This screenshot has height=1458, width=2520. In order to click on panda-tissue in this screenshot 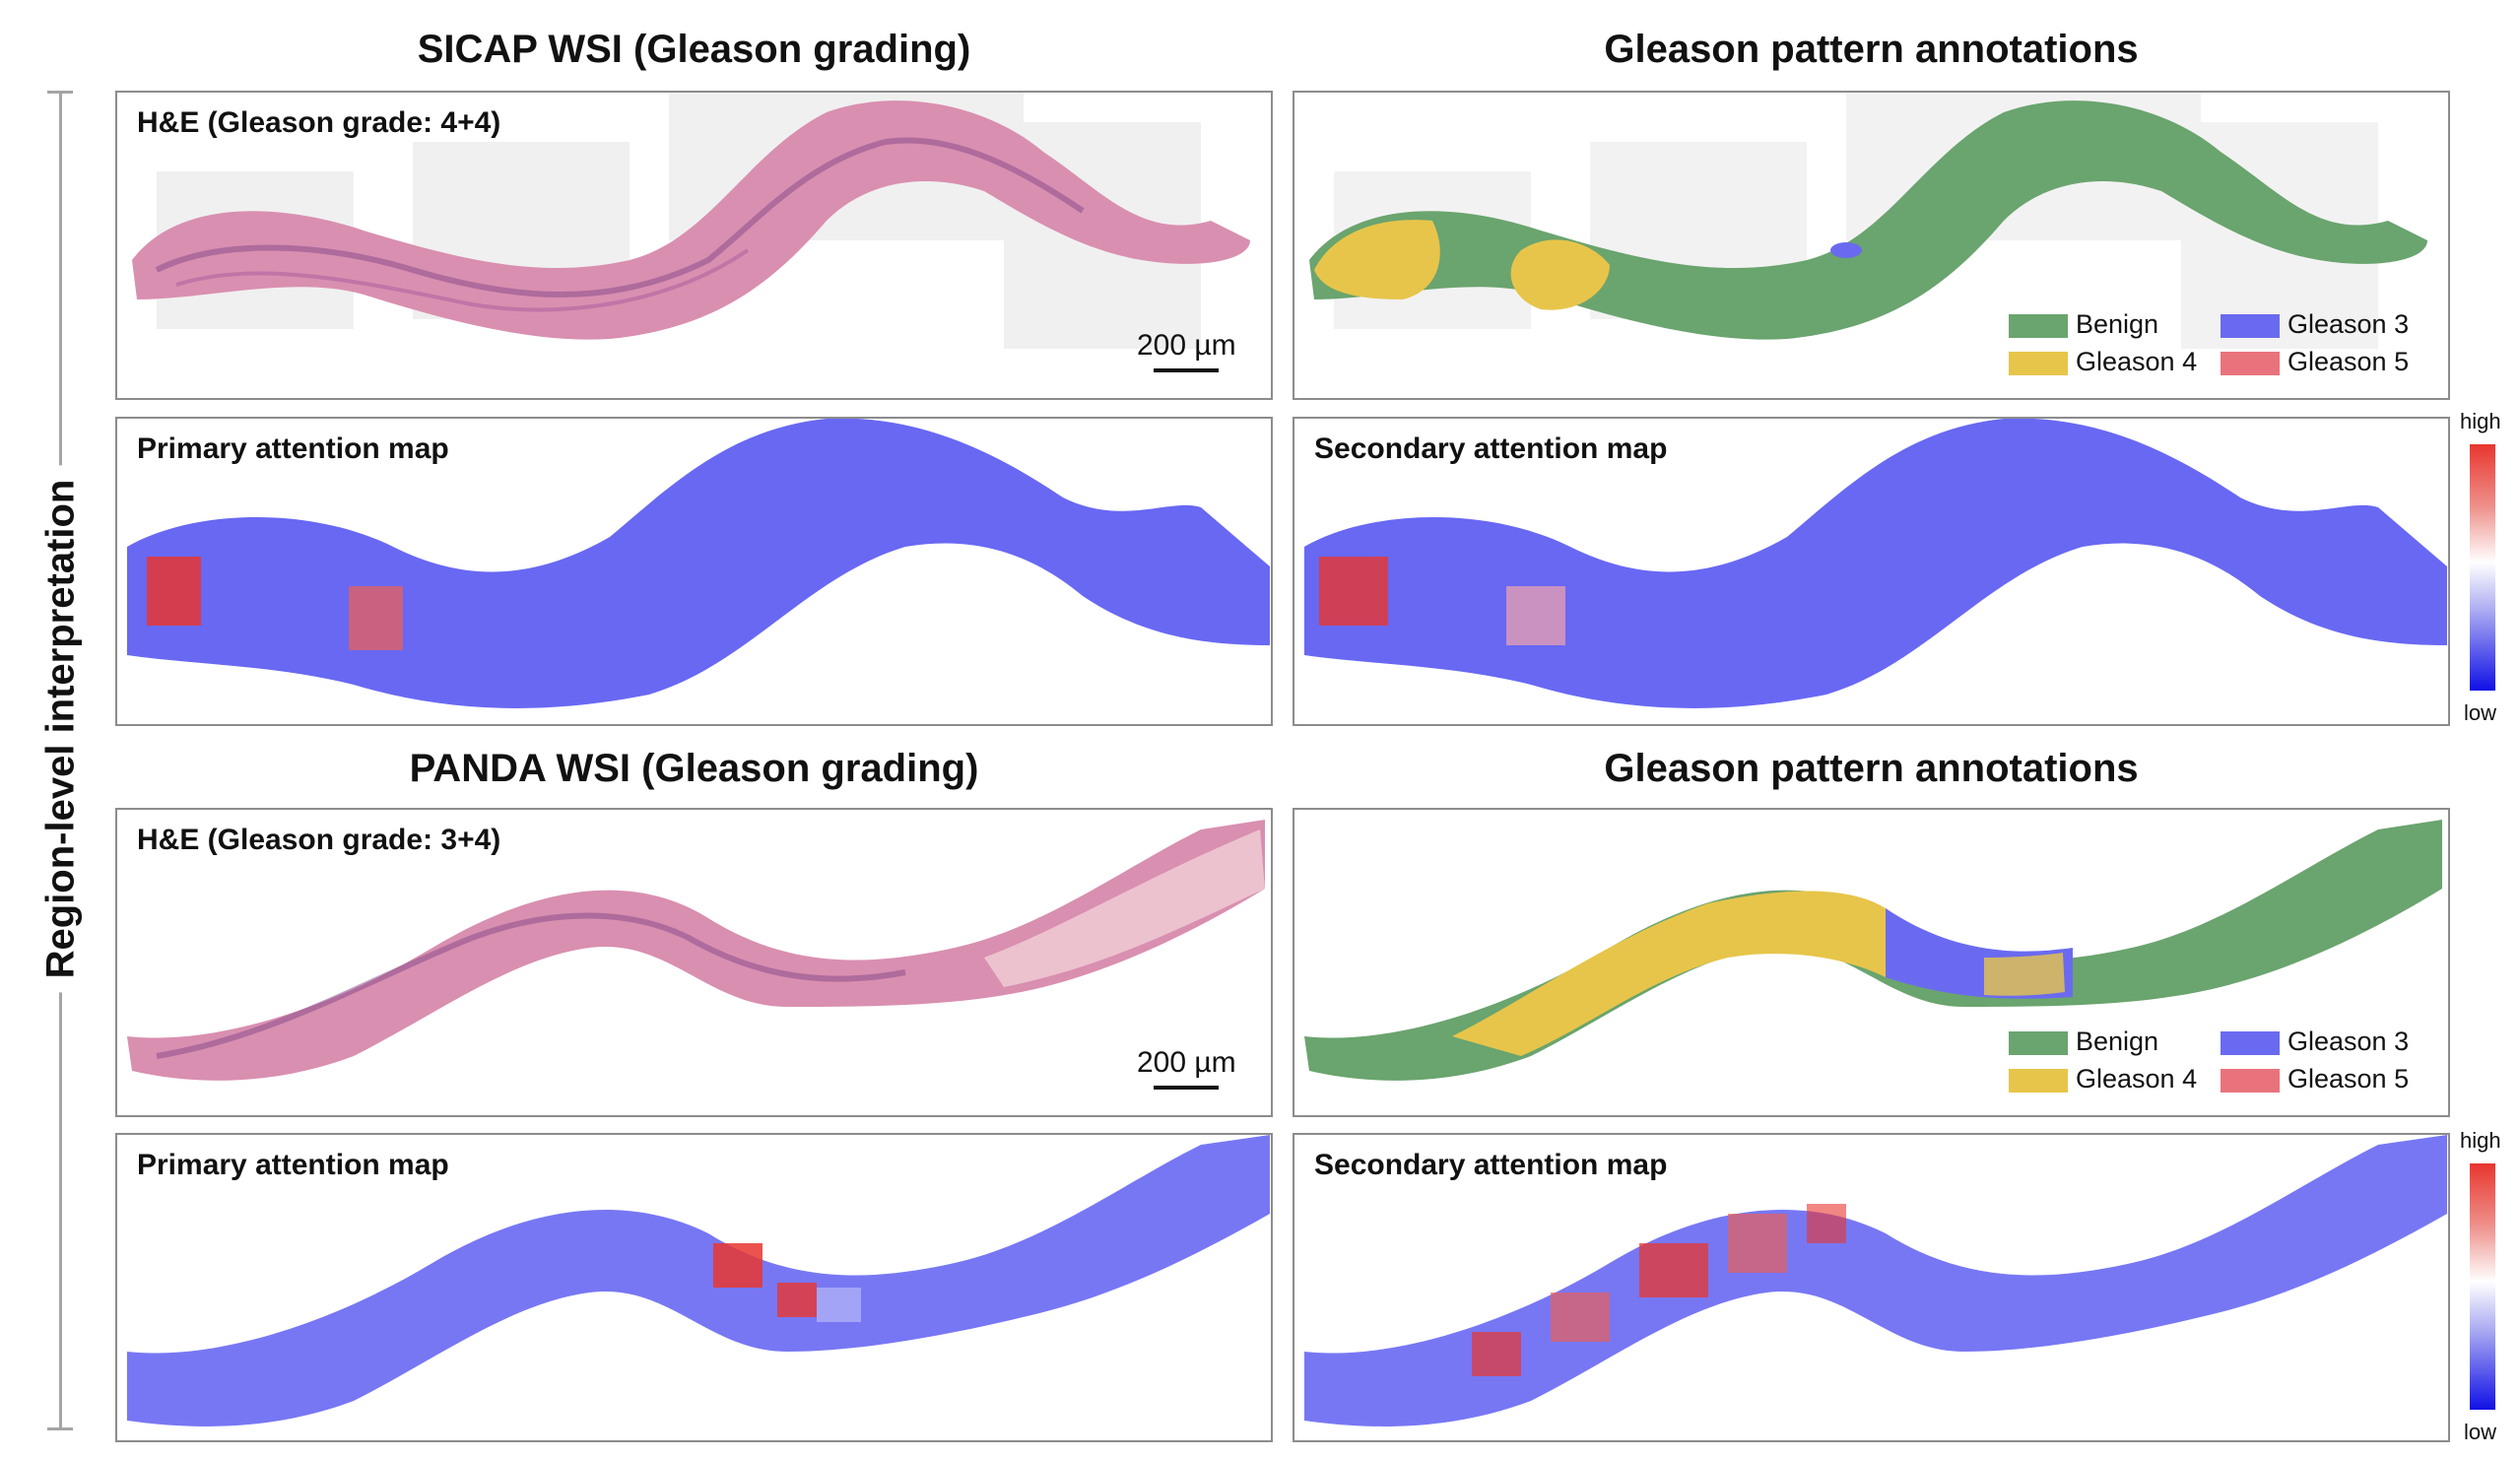, I will do `click(696, 950)`.